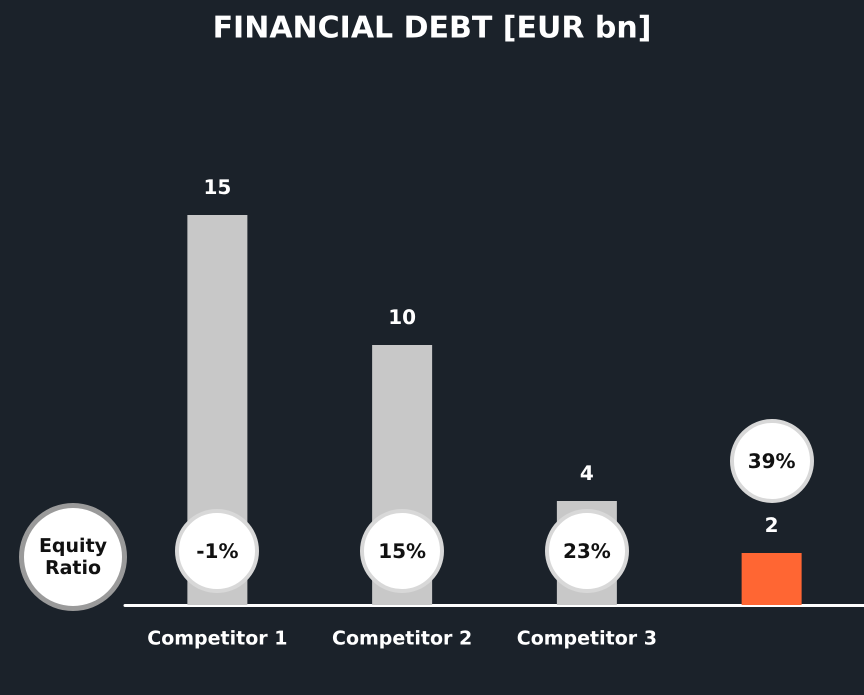 This screenshot has width=864, height=695. What do you see at coordinates (771, 525) in the screenshot?
I see `data-label: 2` at bounding box center [771, 525].